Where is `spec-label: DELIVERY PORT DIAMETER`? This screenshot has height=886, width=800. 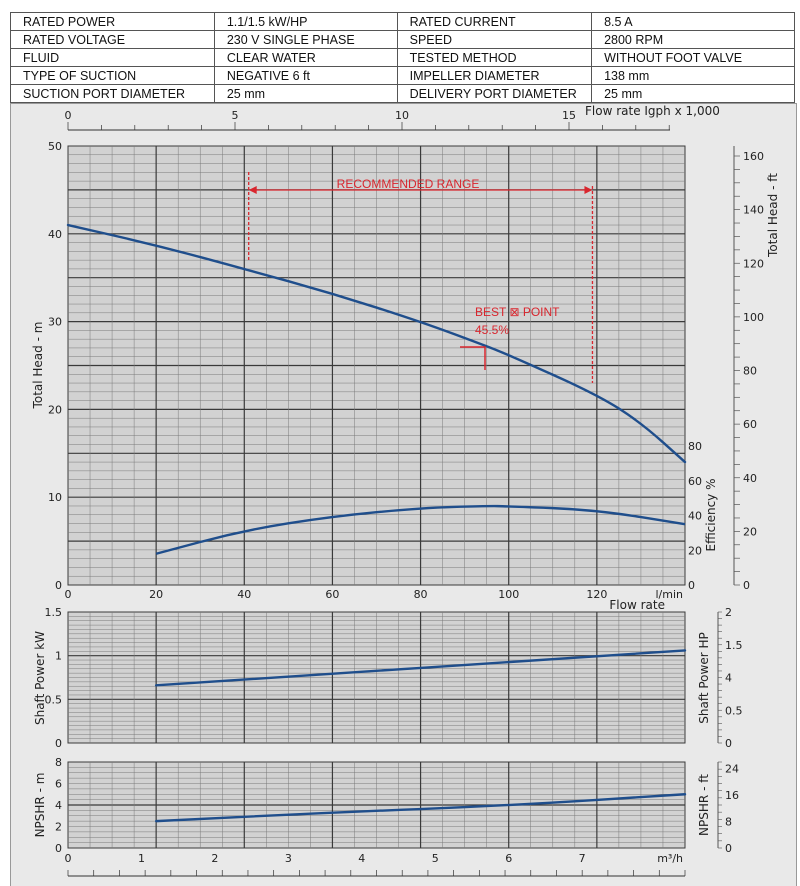 spec-label: DELIVERY PORT DIAMETER is located at coordinates (494, 93).